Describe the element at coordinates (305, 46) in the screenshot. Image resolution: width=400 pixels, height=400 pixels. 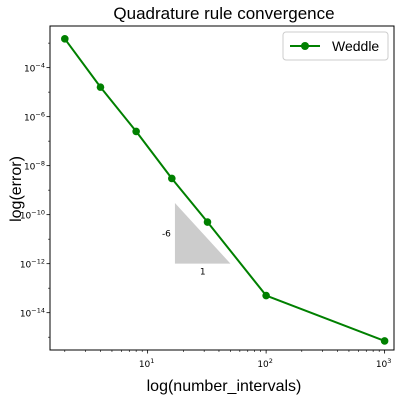
I see `legend-marker` at that location.